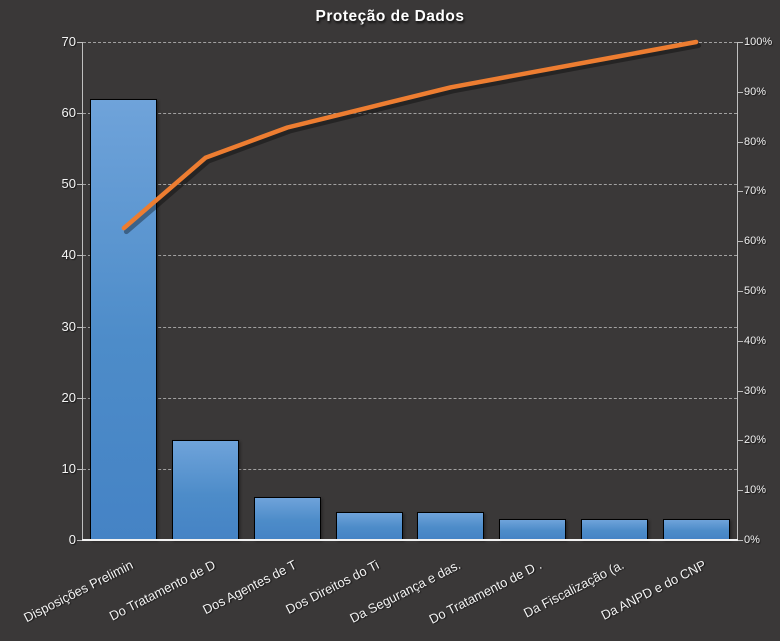 The height and width of the screenshot is (641, 780). I want to click on left-axis-tick-label: 60, so click(68, 113).